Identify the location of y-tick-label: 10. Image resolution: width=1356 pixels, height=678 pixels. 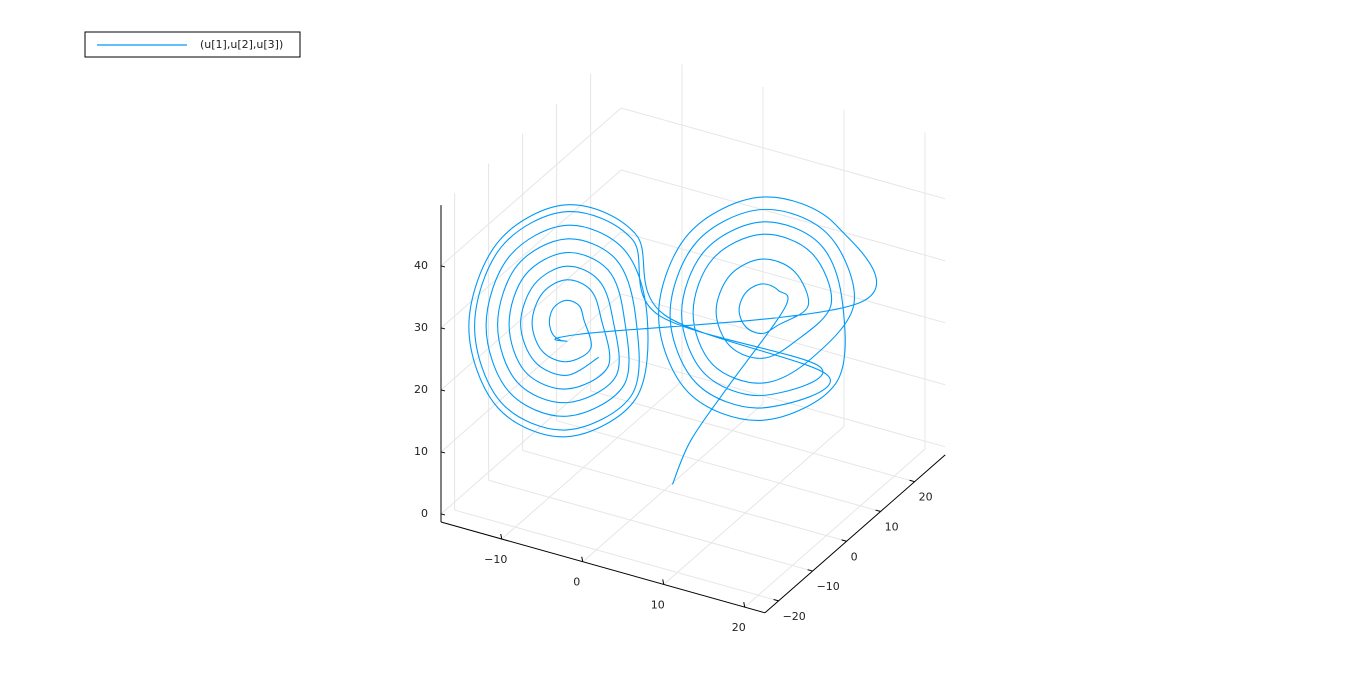
(892, 526).